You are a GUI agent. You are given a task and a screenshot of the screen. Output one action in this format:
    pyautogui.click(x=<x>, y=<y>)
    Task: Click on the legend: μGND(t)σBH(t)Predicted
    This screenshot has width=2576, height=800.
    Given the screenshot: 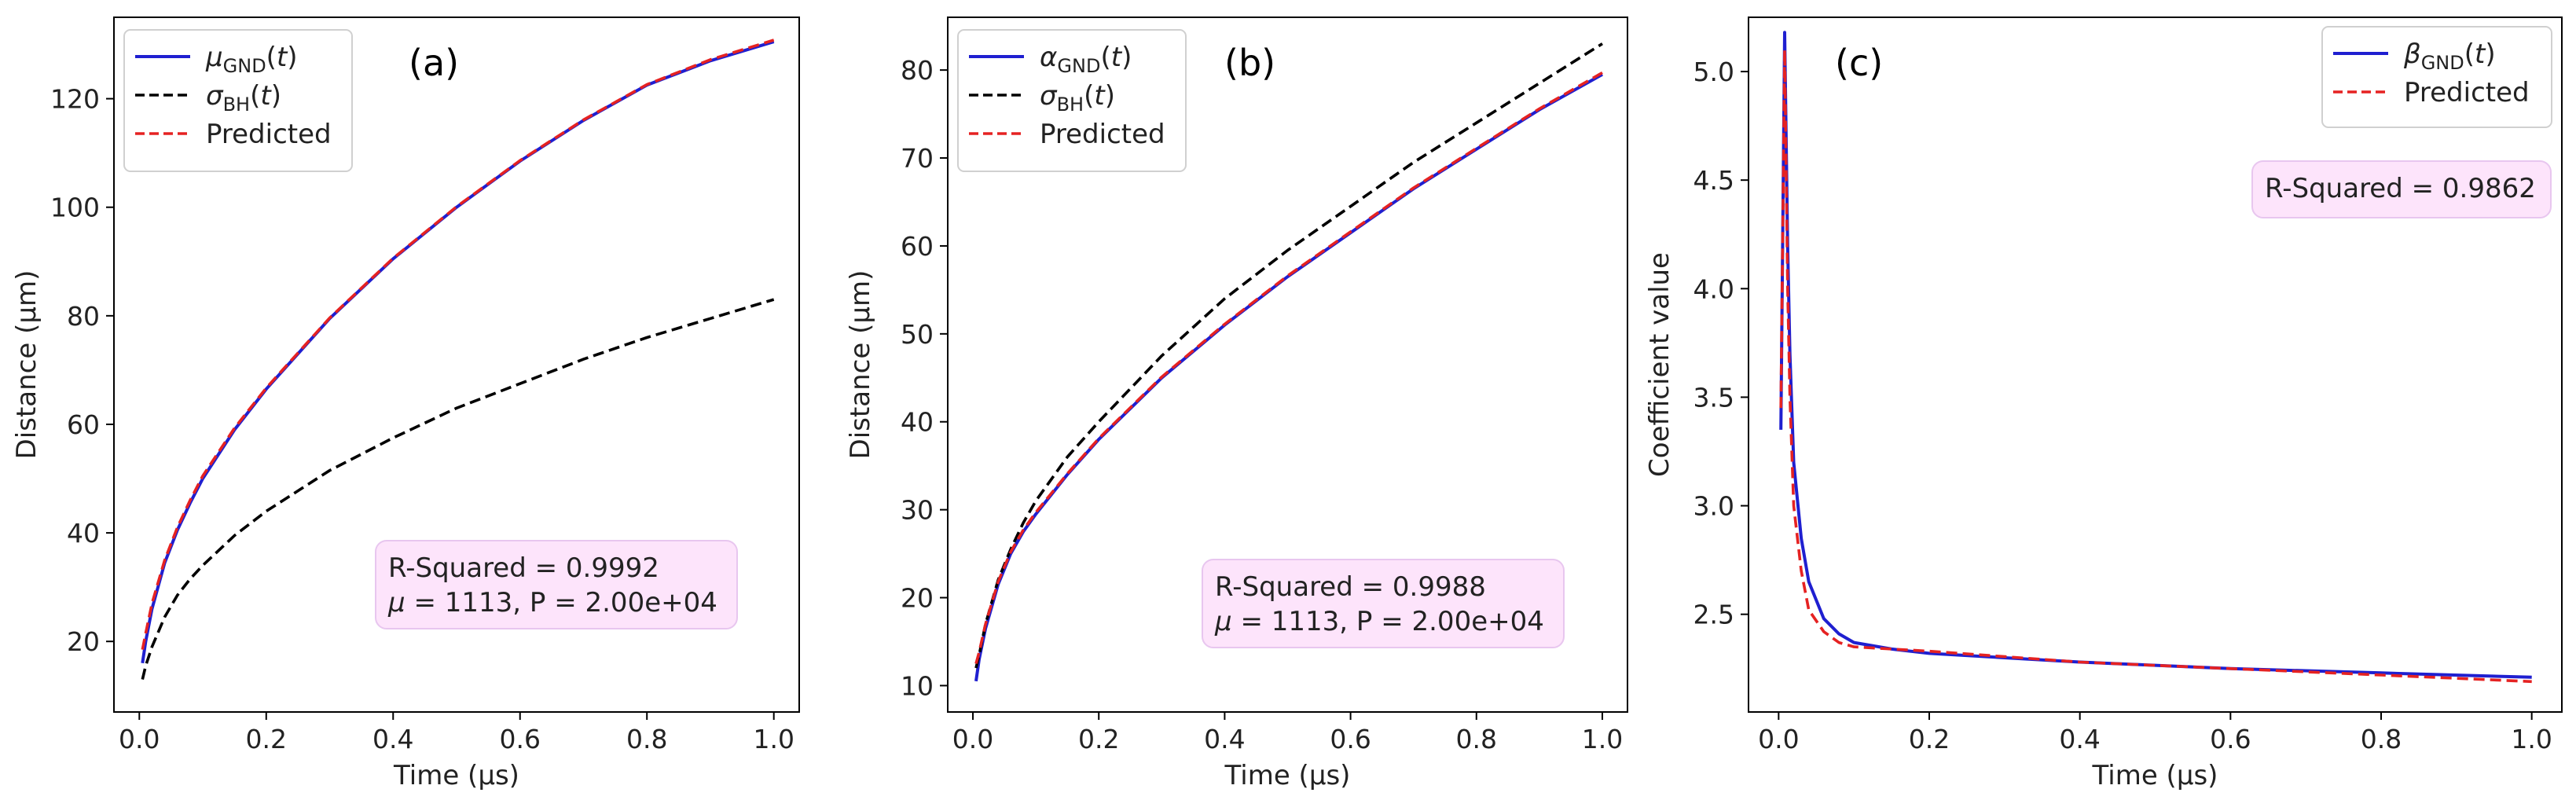 What is the action you would take?
    pyautogui.click(x=238, y=100)
    